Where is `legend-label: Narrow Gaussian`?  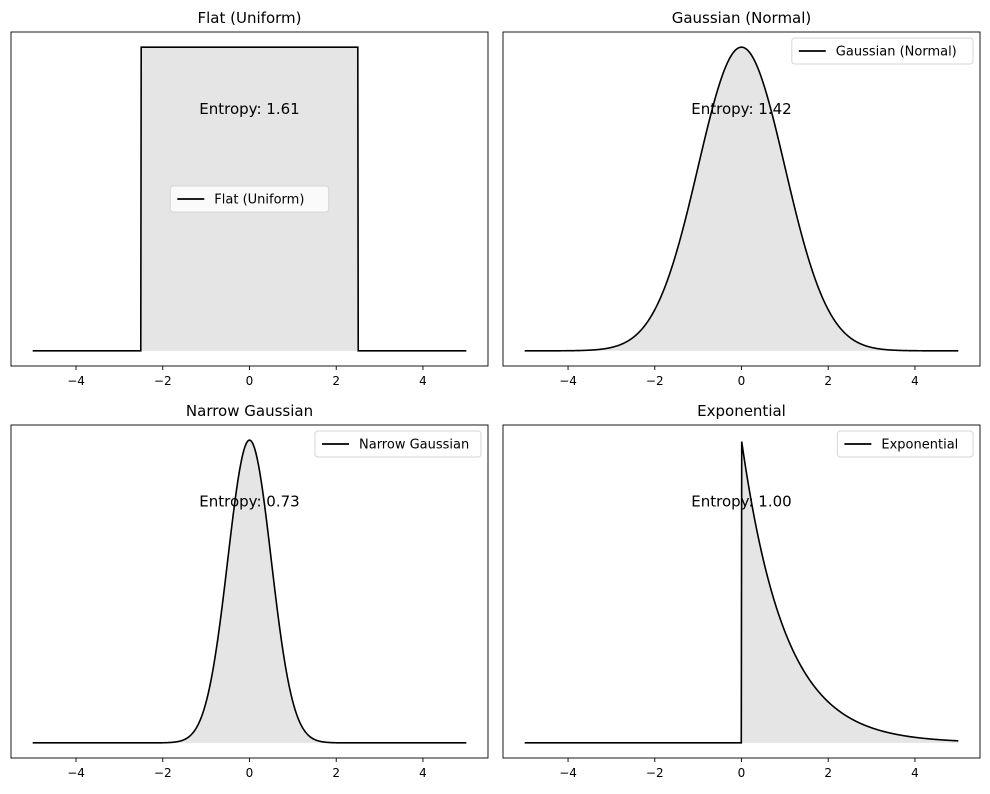
legend-label: Narrow Gaussian is located at coordinates (414, 445).